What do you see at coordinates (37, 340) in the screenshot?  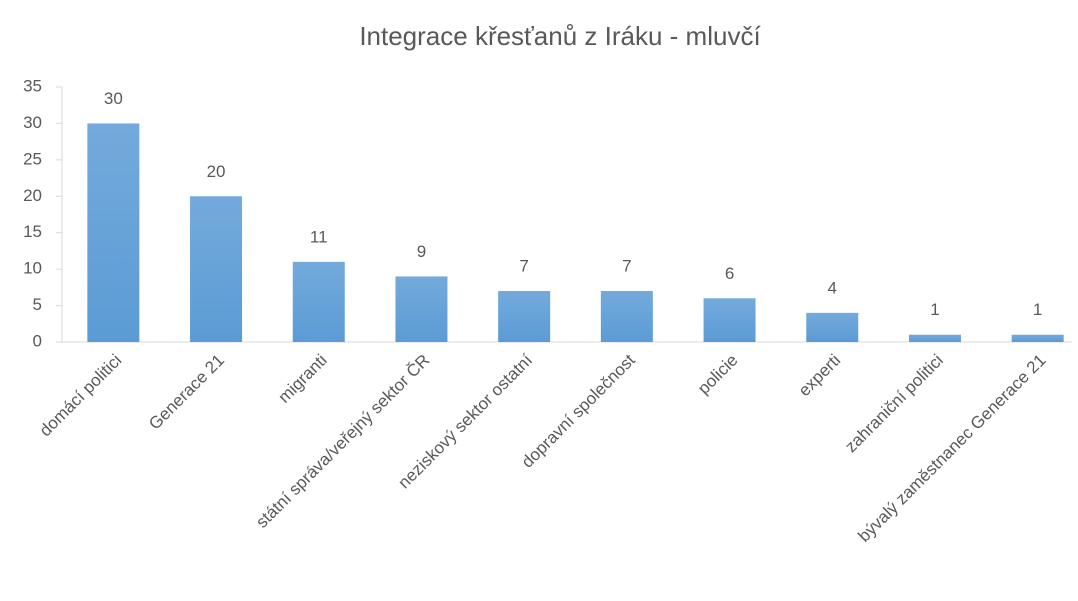 I see `y-tick-label: 0` at bounding box center [37, 340].